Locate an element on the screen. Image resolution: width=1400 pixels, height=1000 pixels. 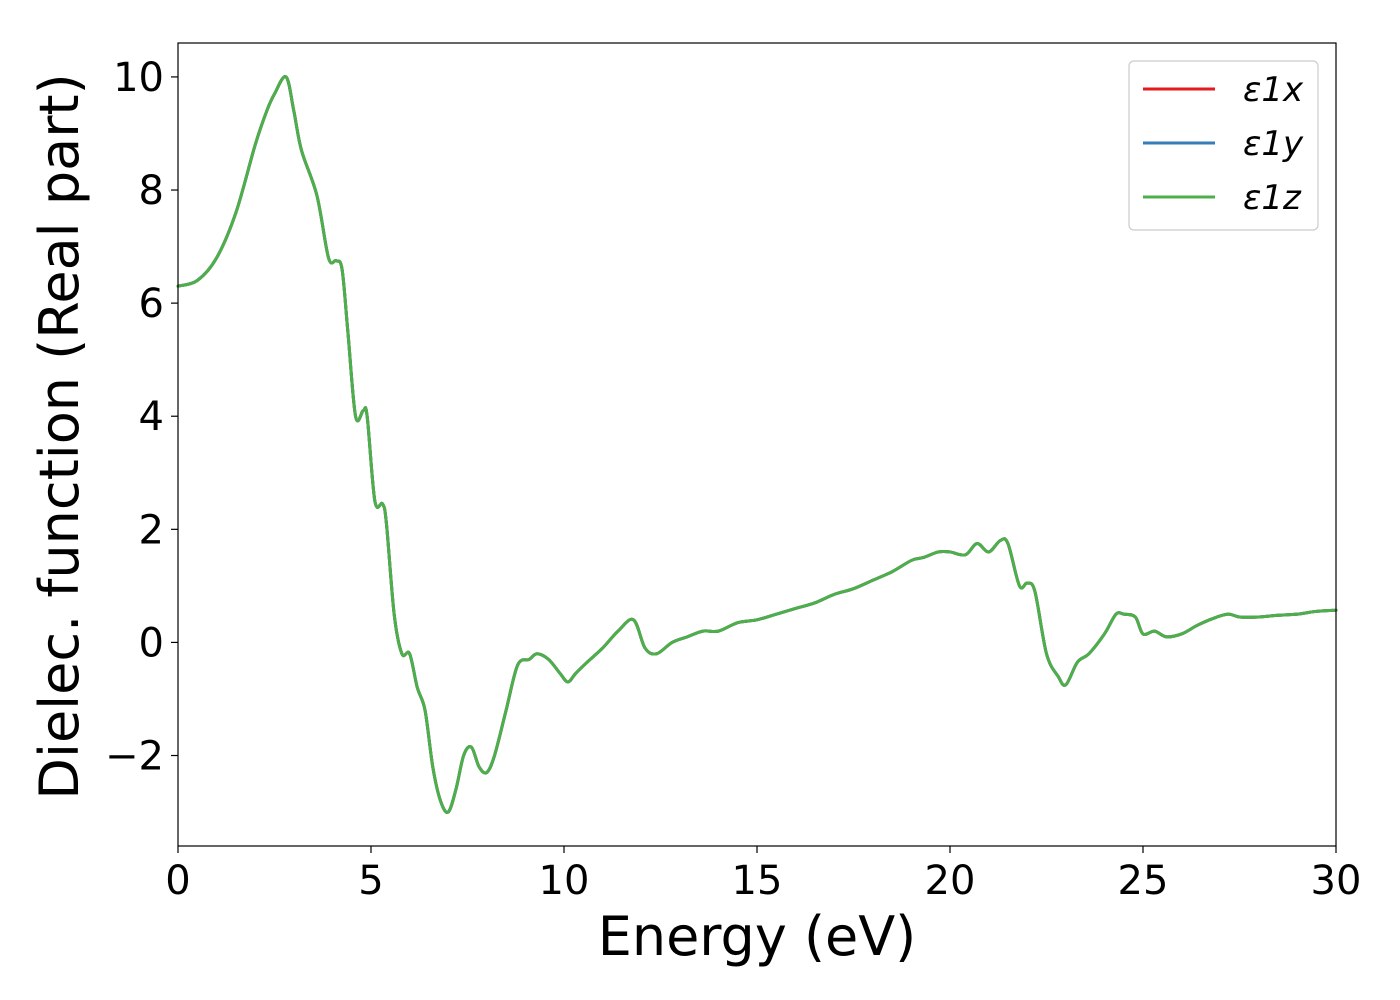
x-axis-ticks: 0 5 10 15 20 25 30 is located at coordinates (763, 875).